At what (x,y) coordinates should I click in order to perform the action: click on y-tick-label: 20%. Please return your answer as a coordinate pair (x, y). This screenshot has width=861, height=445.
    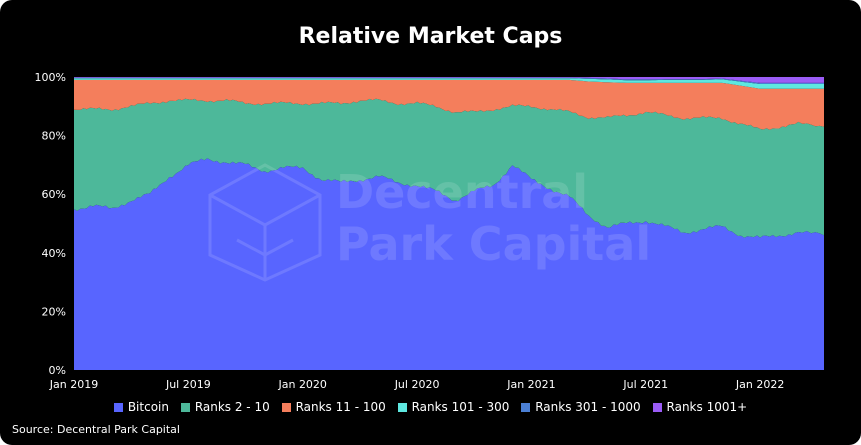
    Looking at the image, I should click on (54, 311).